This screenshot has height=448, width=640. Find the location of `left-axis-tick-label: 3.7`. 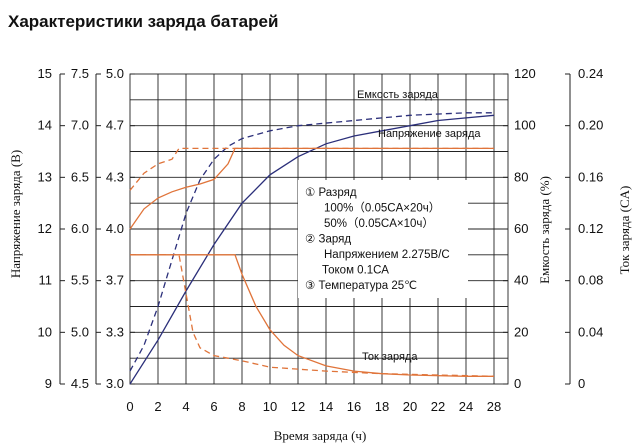

left-axis-tick-label: 3.7 is located at coordinates (115, 280).